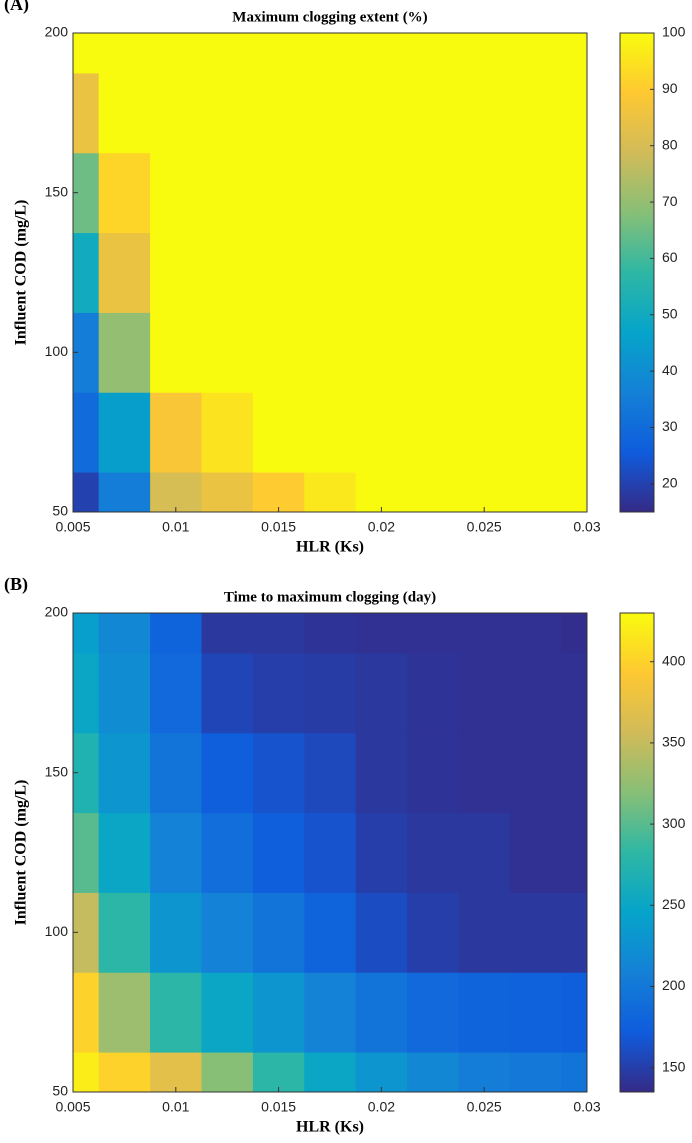  I want to click on colorbar-tick-label: 90, so click(670, 88).